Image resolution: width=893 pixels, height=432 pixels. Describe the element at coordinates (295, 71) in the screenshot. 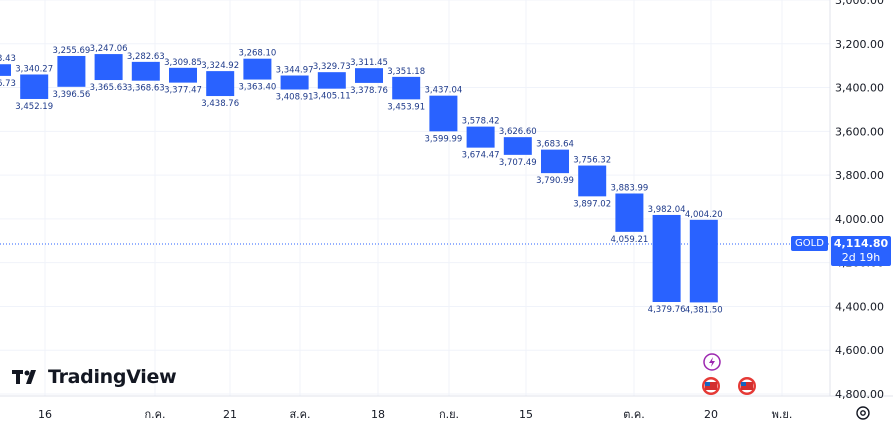

I see `bar-top-label: 3,344.97` at that location.